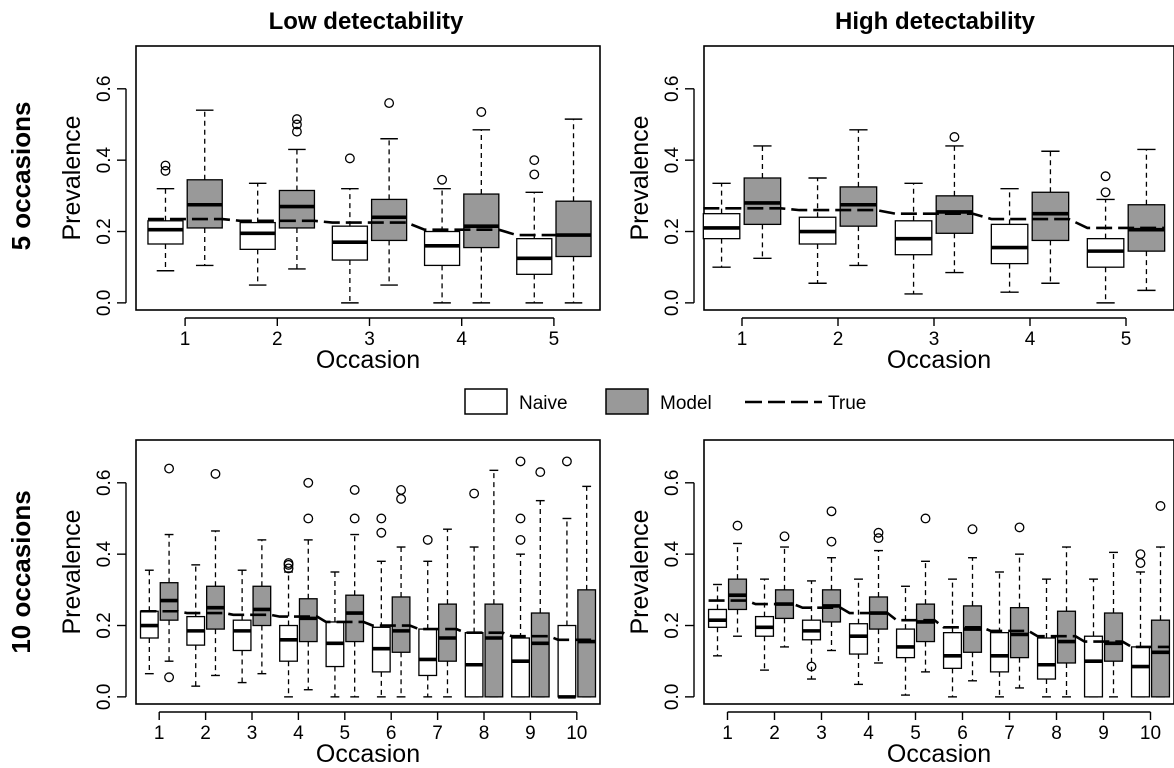 The width and height of the screenshot is (1174, 768). Describe the element at coordinates (543, 403) in the screenshot. I see `legend-naive-label: Naive` at that location.